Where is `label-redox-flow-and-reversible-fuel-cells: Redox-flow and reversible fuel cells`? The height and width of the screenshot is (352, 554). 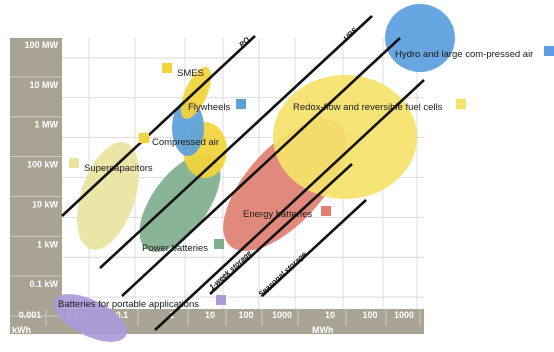
label-redox-flow-and-reversible-fuel-cells: Redox-flow and reversible fuel cells is located at coordinates (368, 107).